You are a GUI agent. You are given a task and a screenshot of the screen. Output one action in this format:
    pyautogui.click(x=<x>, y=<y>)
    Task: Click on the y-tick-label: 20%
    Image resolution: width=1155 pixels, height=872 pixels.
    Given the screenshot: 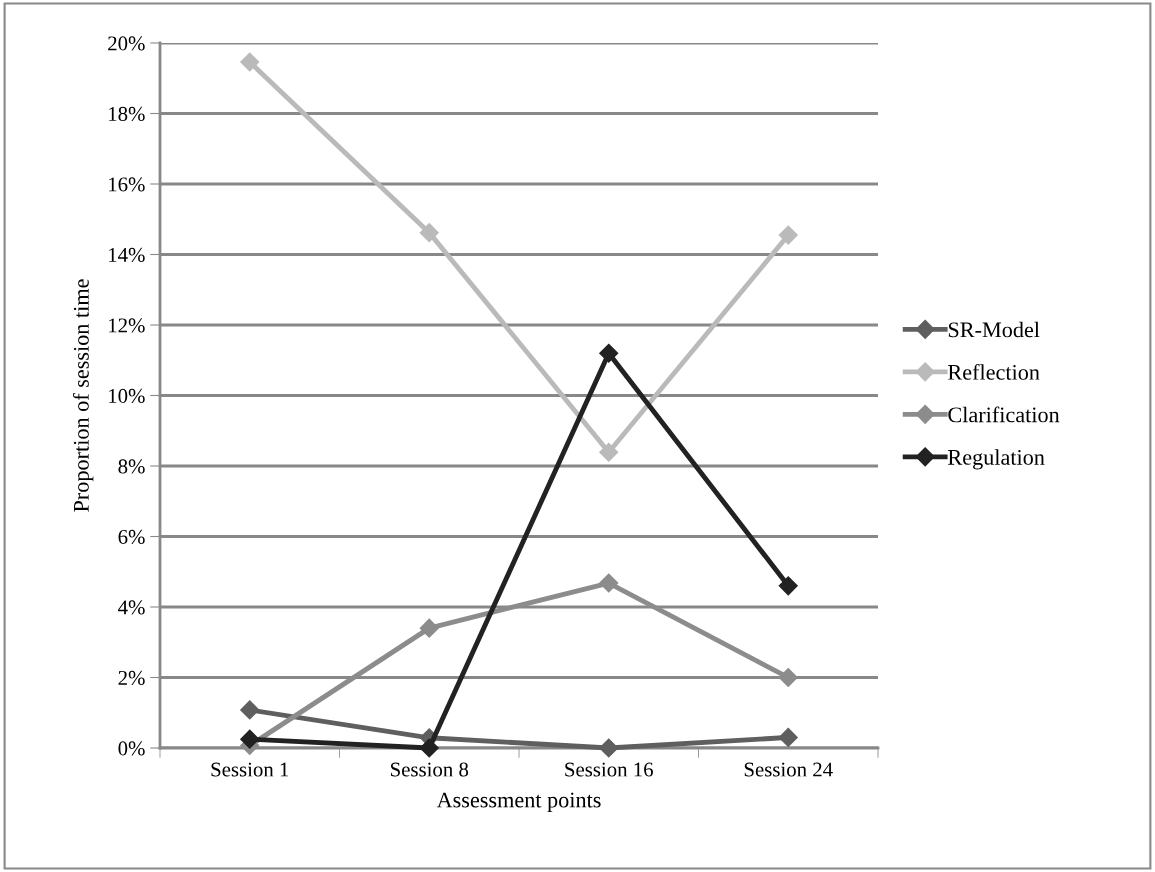 What is the action you would take?
    pyautogui.click(x=126, y=43)
    